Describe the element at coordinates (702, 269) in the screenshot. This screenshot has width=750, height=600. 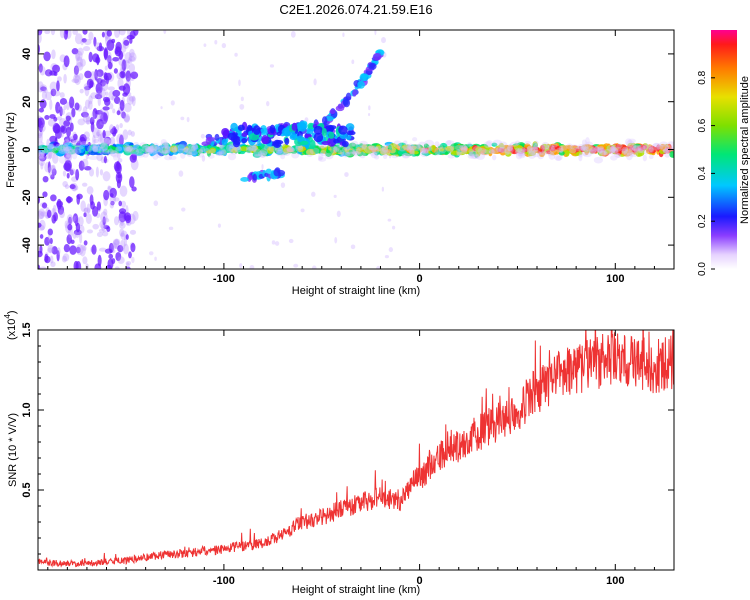
I see `colorbar-tick-label: 0.0` at that location.